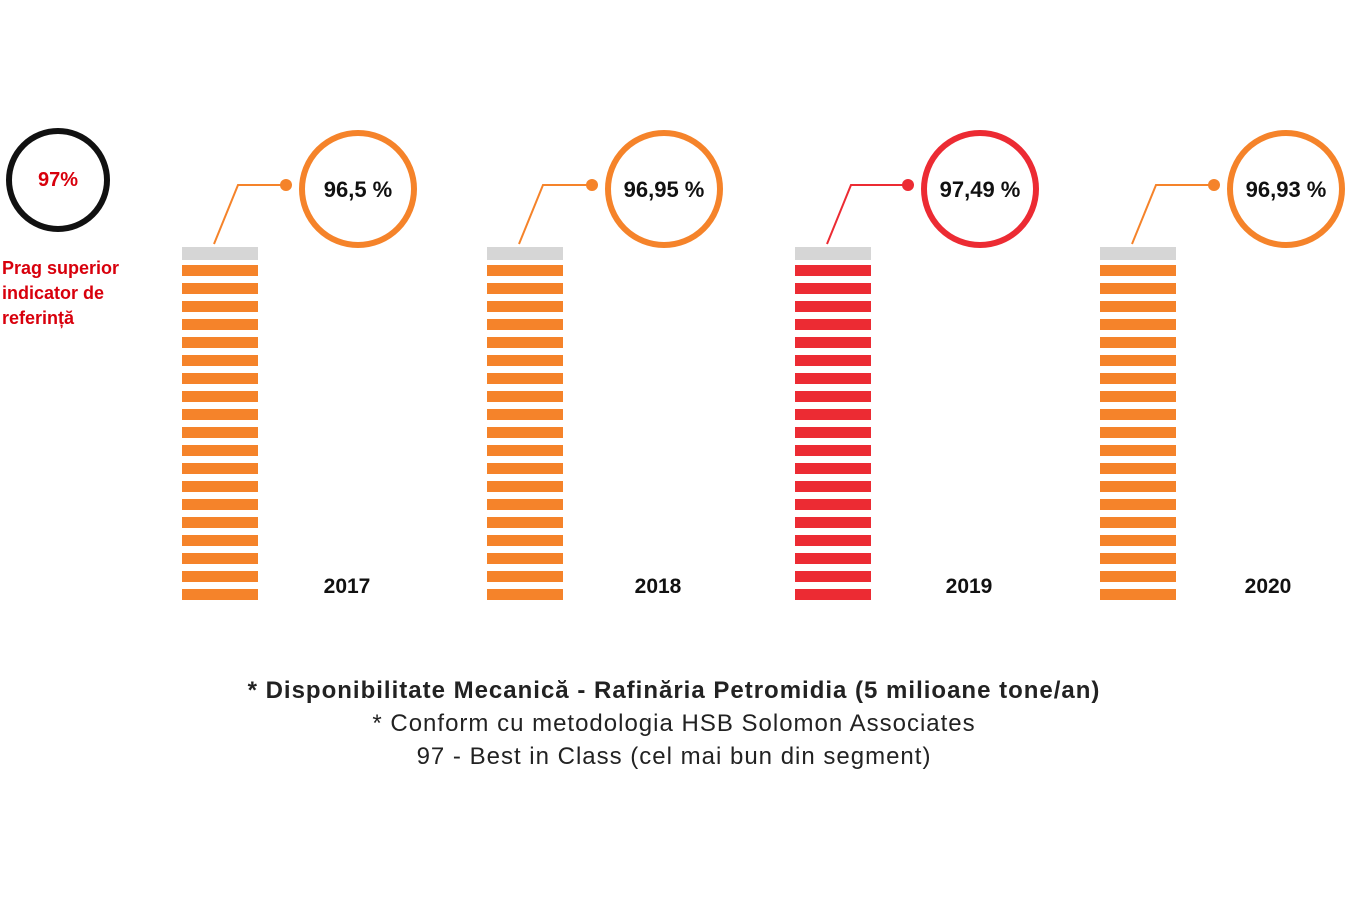 The height and width of the screenshot is (898, 1348). I want to click on reference-value: 97%, so click(58, 179).